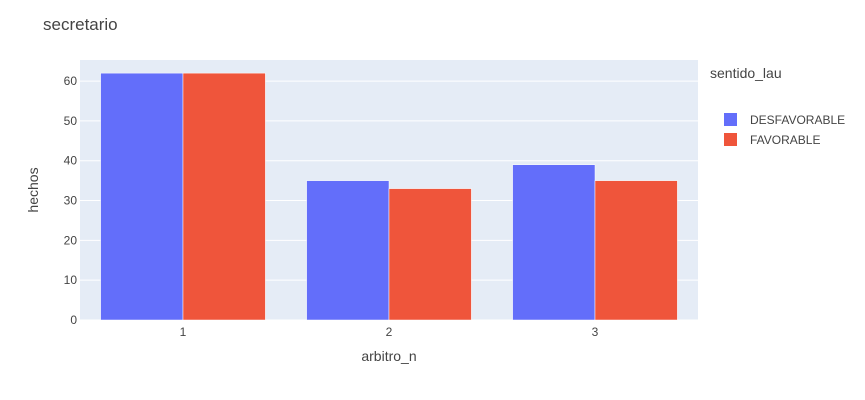 This screenshot has width=865, height=400. Describe the element at coordinates (73, 320) in the screenshot. I see `y-tick-label: 0` at that location.